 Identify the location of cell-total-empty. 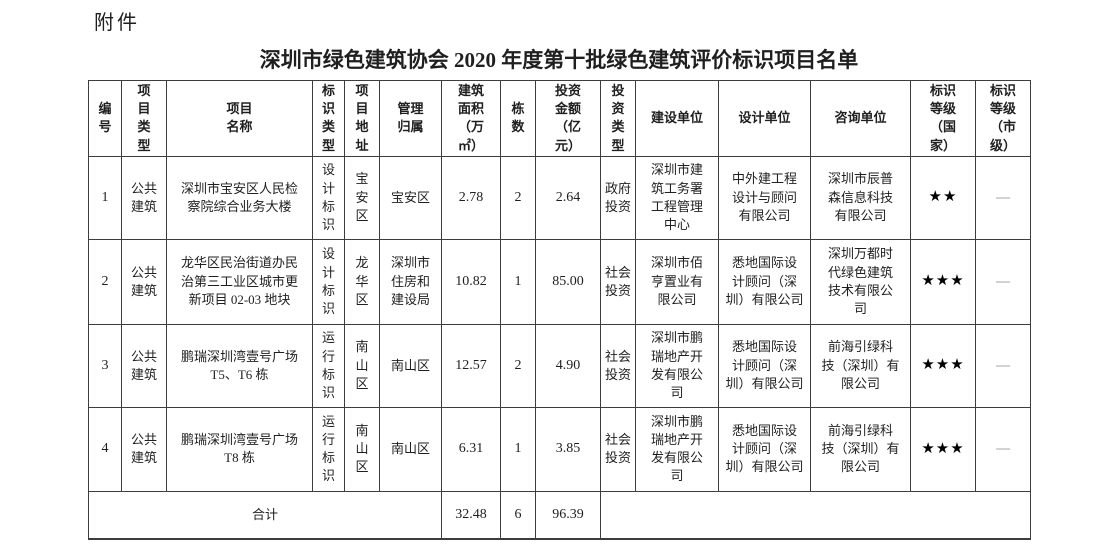
(815, 515).